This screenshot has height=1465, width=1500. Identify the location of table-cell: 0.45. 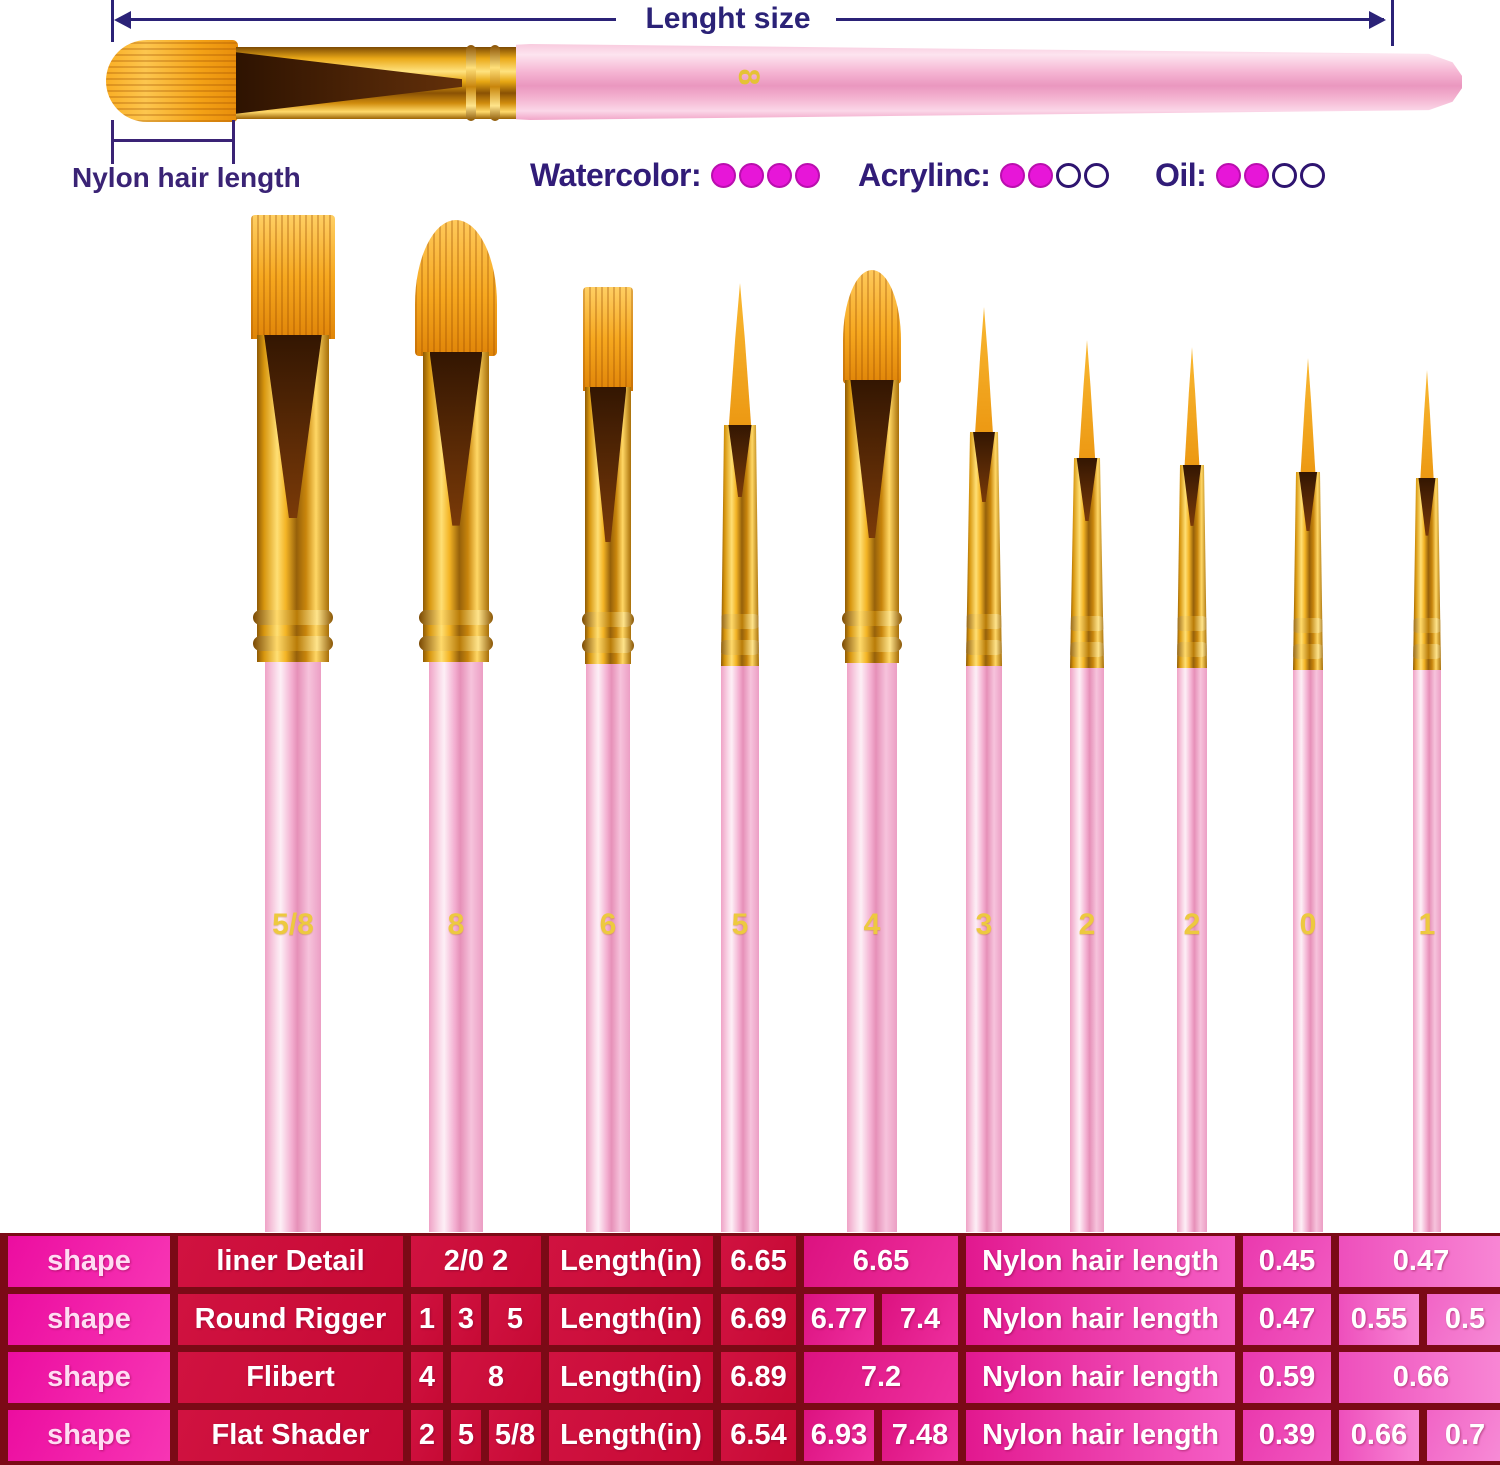
(1287, 1261).